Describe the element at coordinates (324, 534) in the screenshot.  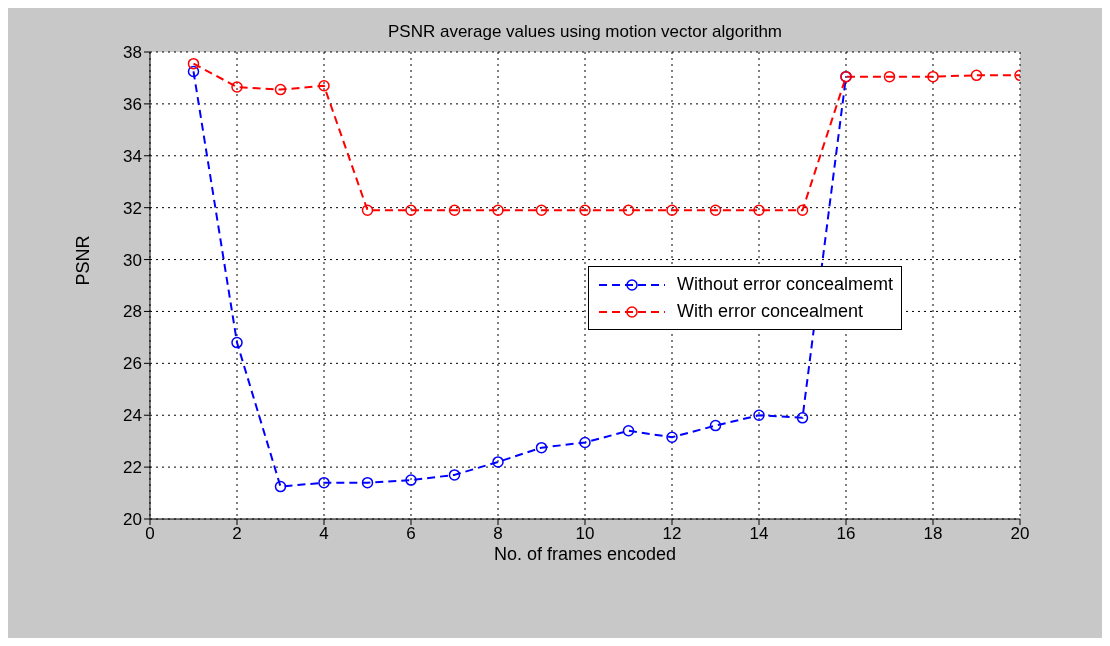
I see `x-tick-label: 4` at that location.